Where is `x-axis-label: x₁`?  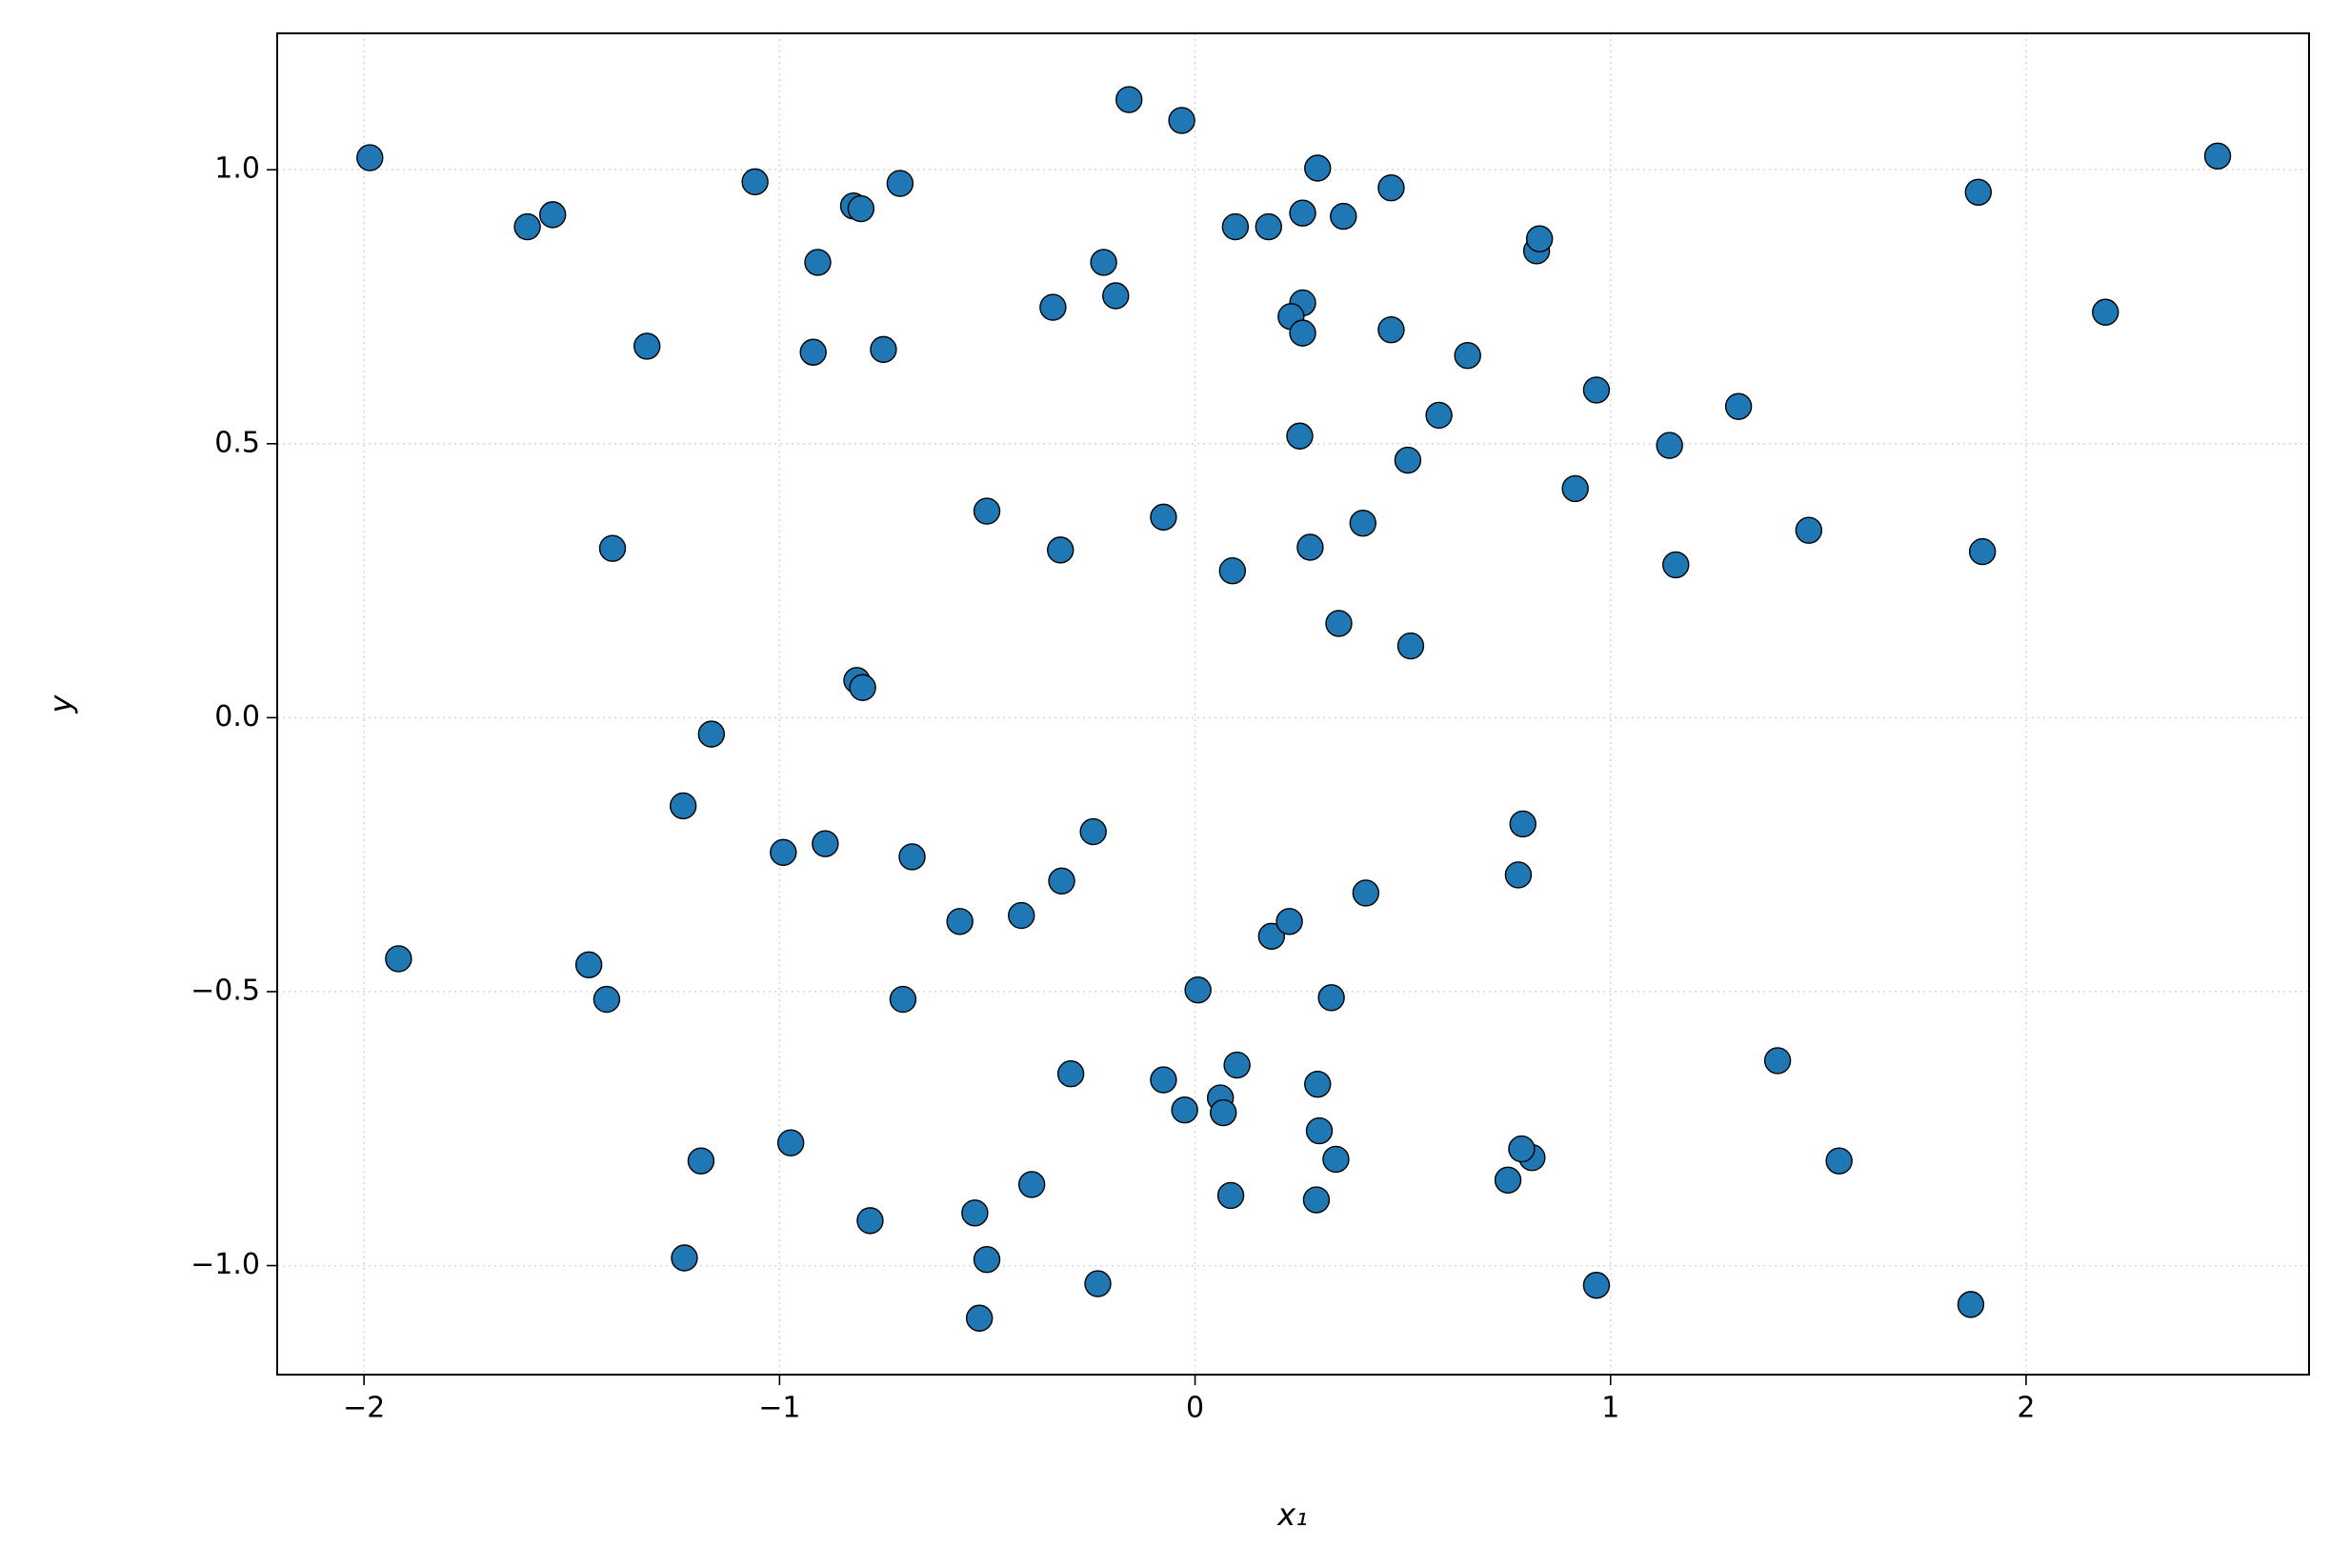 x-axis-label: x₁ is located at coordinates (1292, 1515).